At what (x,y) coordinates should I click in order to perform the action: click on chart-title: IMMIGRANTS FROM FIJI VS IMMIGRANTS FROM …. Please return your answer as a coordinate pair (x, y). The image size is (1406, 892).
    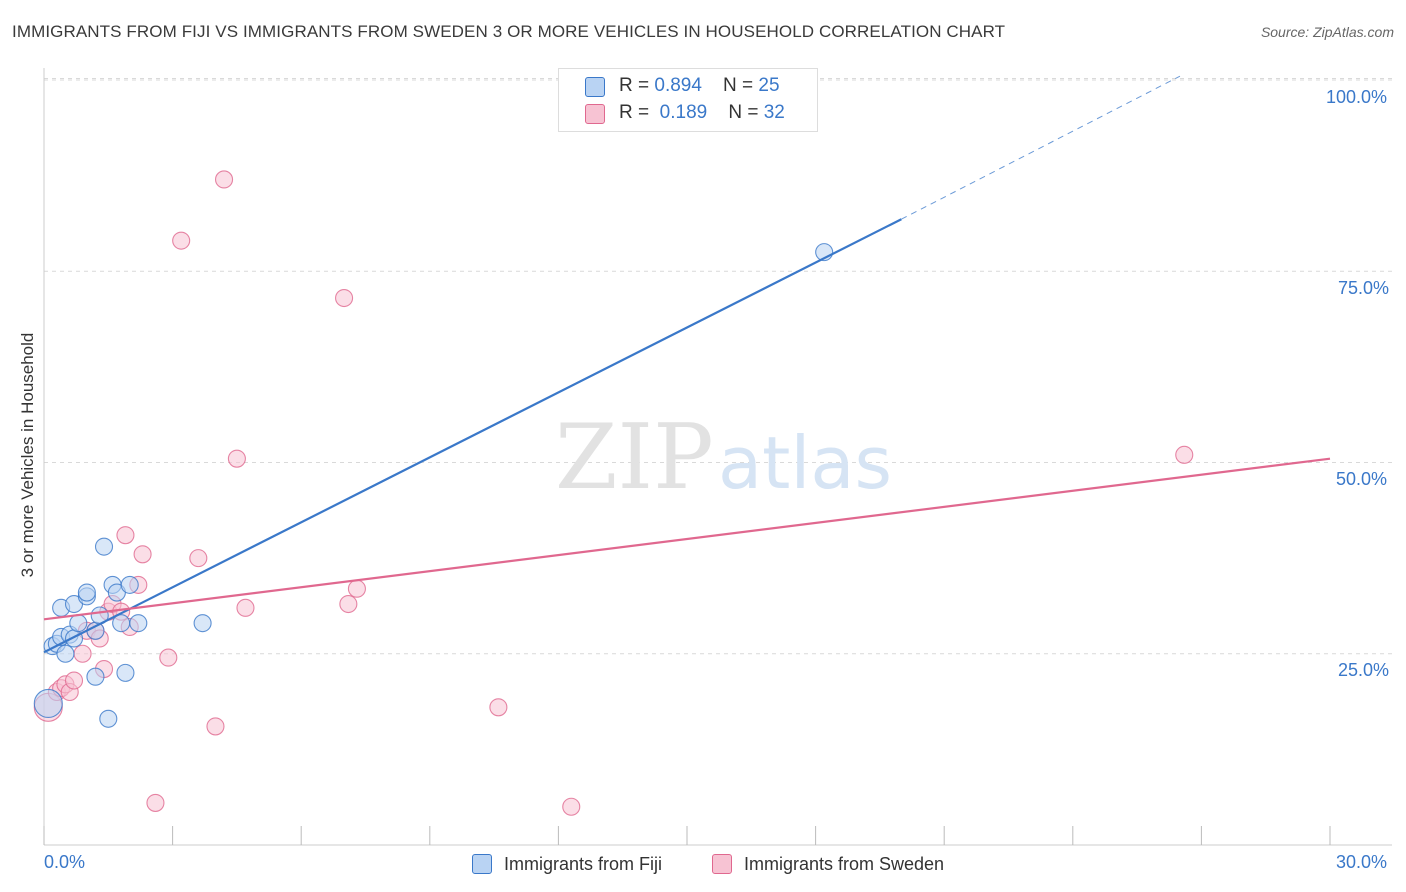
    Looking at the image, I should click on (509, 31).